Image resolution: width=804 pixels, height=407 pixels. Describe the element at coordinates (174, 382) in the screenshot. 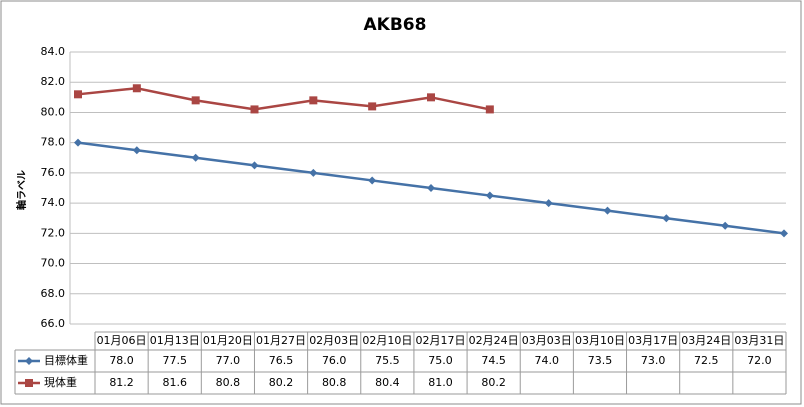

I see `data-label: 81.6` at that location.